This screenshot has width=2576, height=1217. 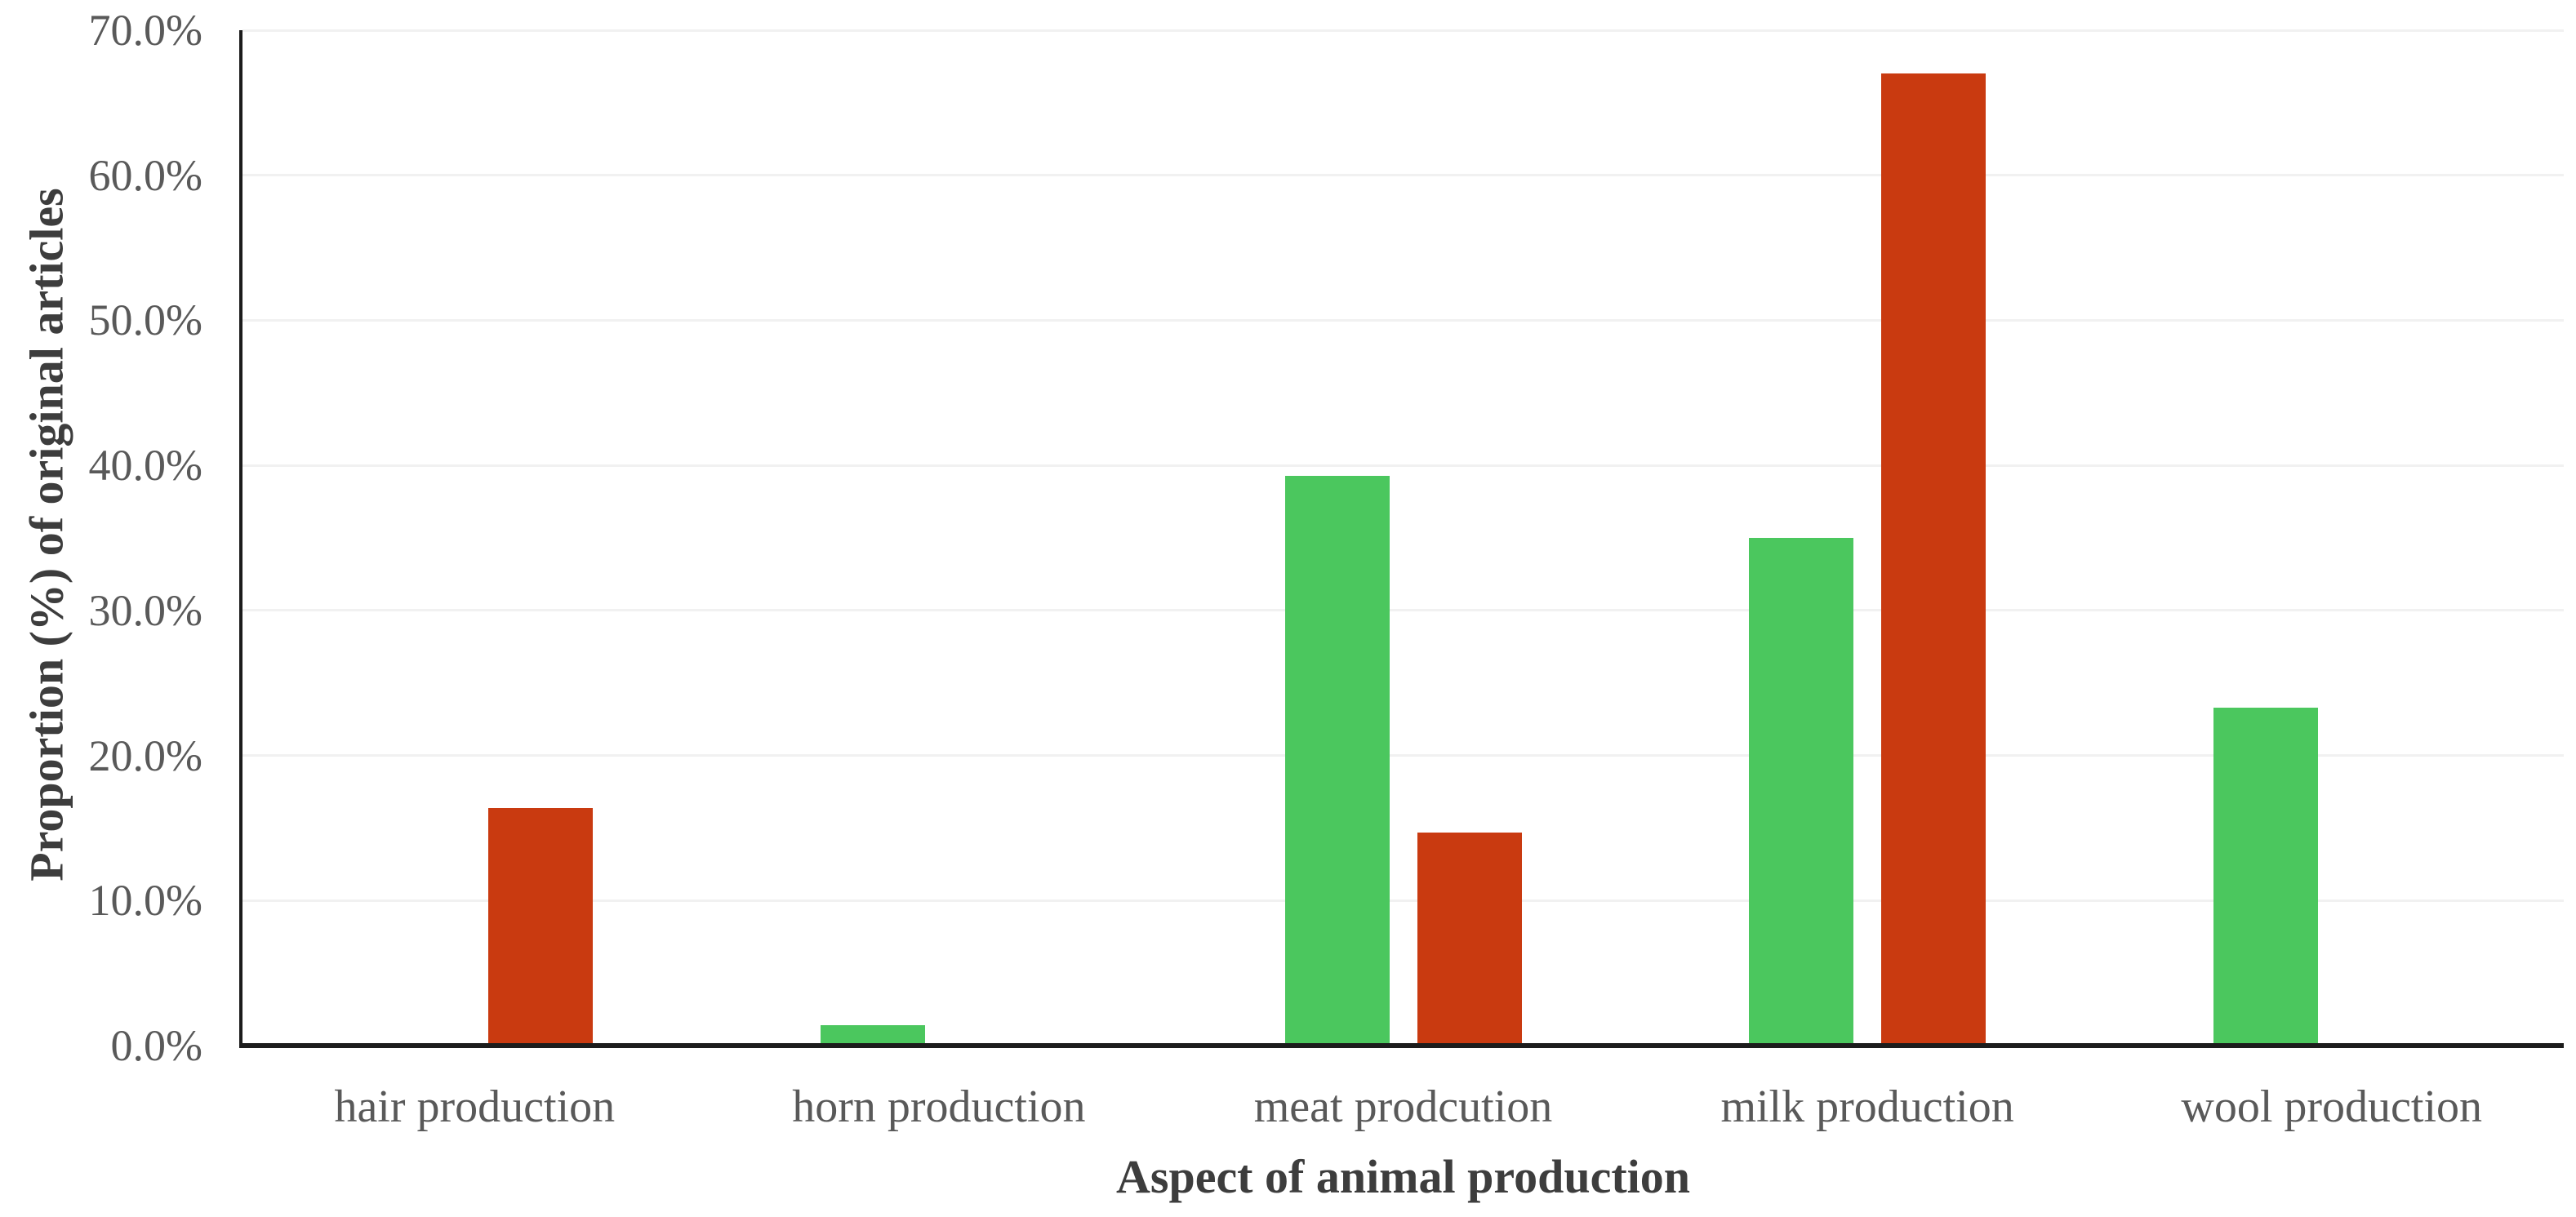 I want to click on y-tick-label: 70.0%, so click(x=145, y=30).